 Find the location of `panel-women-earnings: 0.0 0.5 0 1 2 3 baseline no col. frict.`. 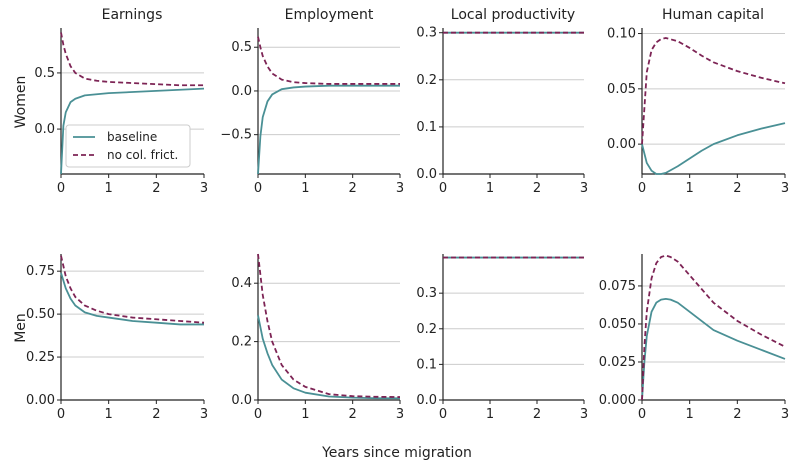

panel-women-earnings: 0.0 0.5 0 1 2 3 baseline no col. frict. is located at coordinates (121, 112).